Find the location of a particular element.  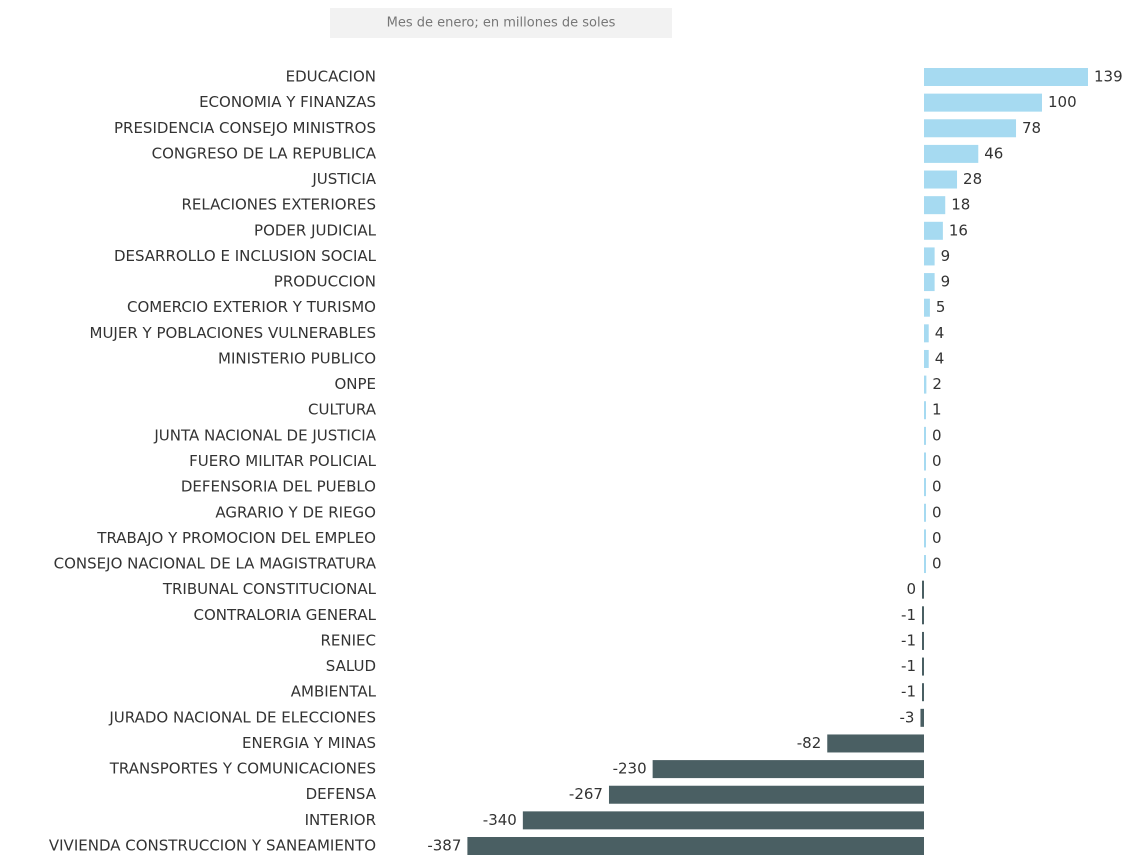

category-label: JUSTICIA is located at coordinates (343, 179).